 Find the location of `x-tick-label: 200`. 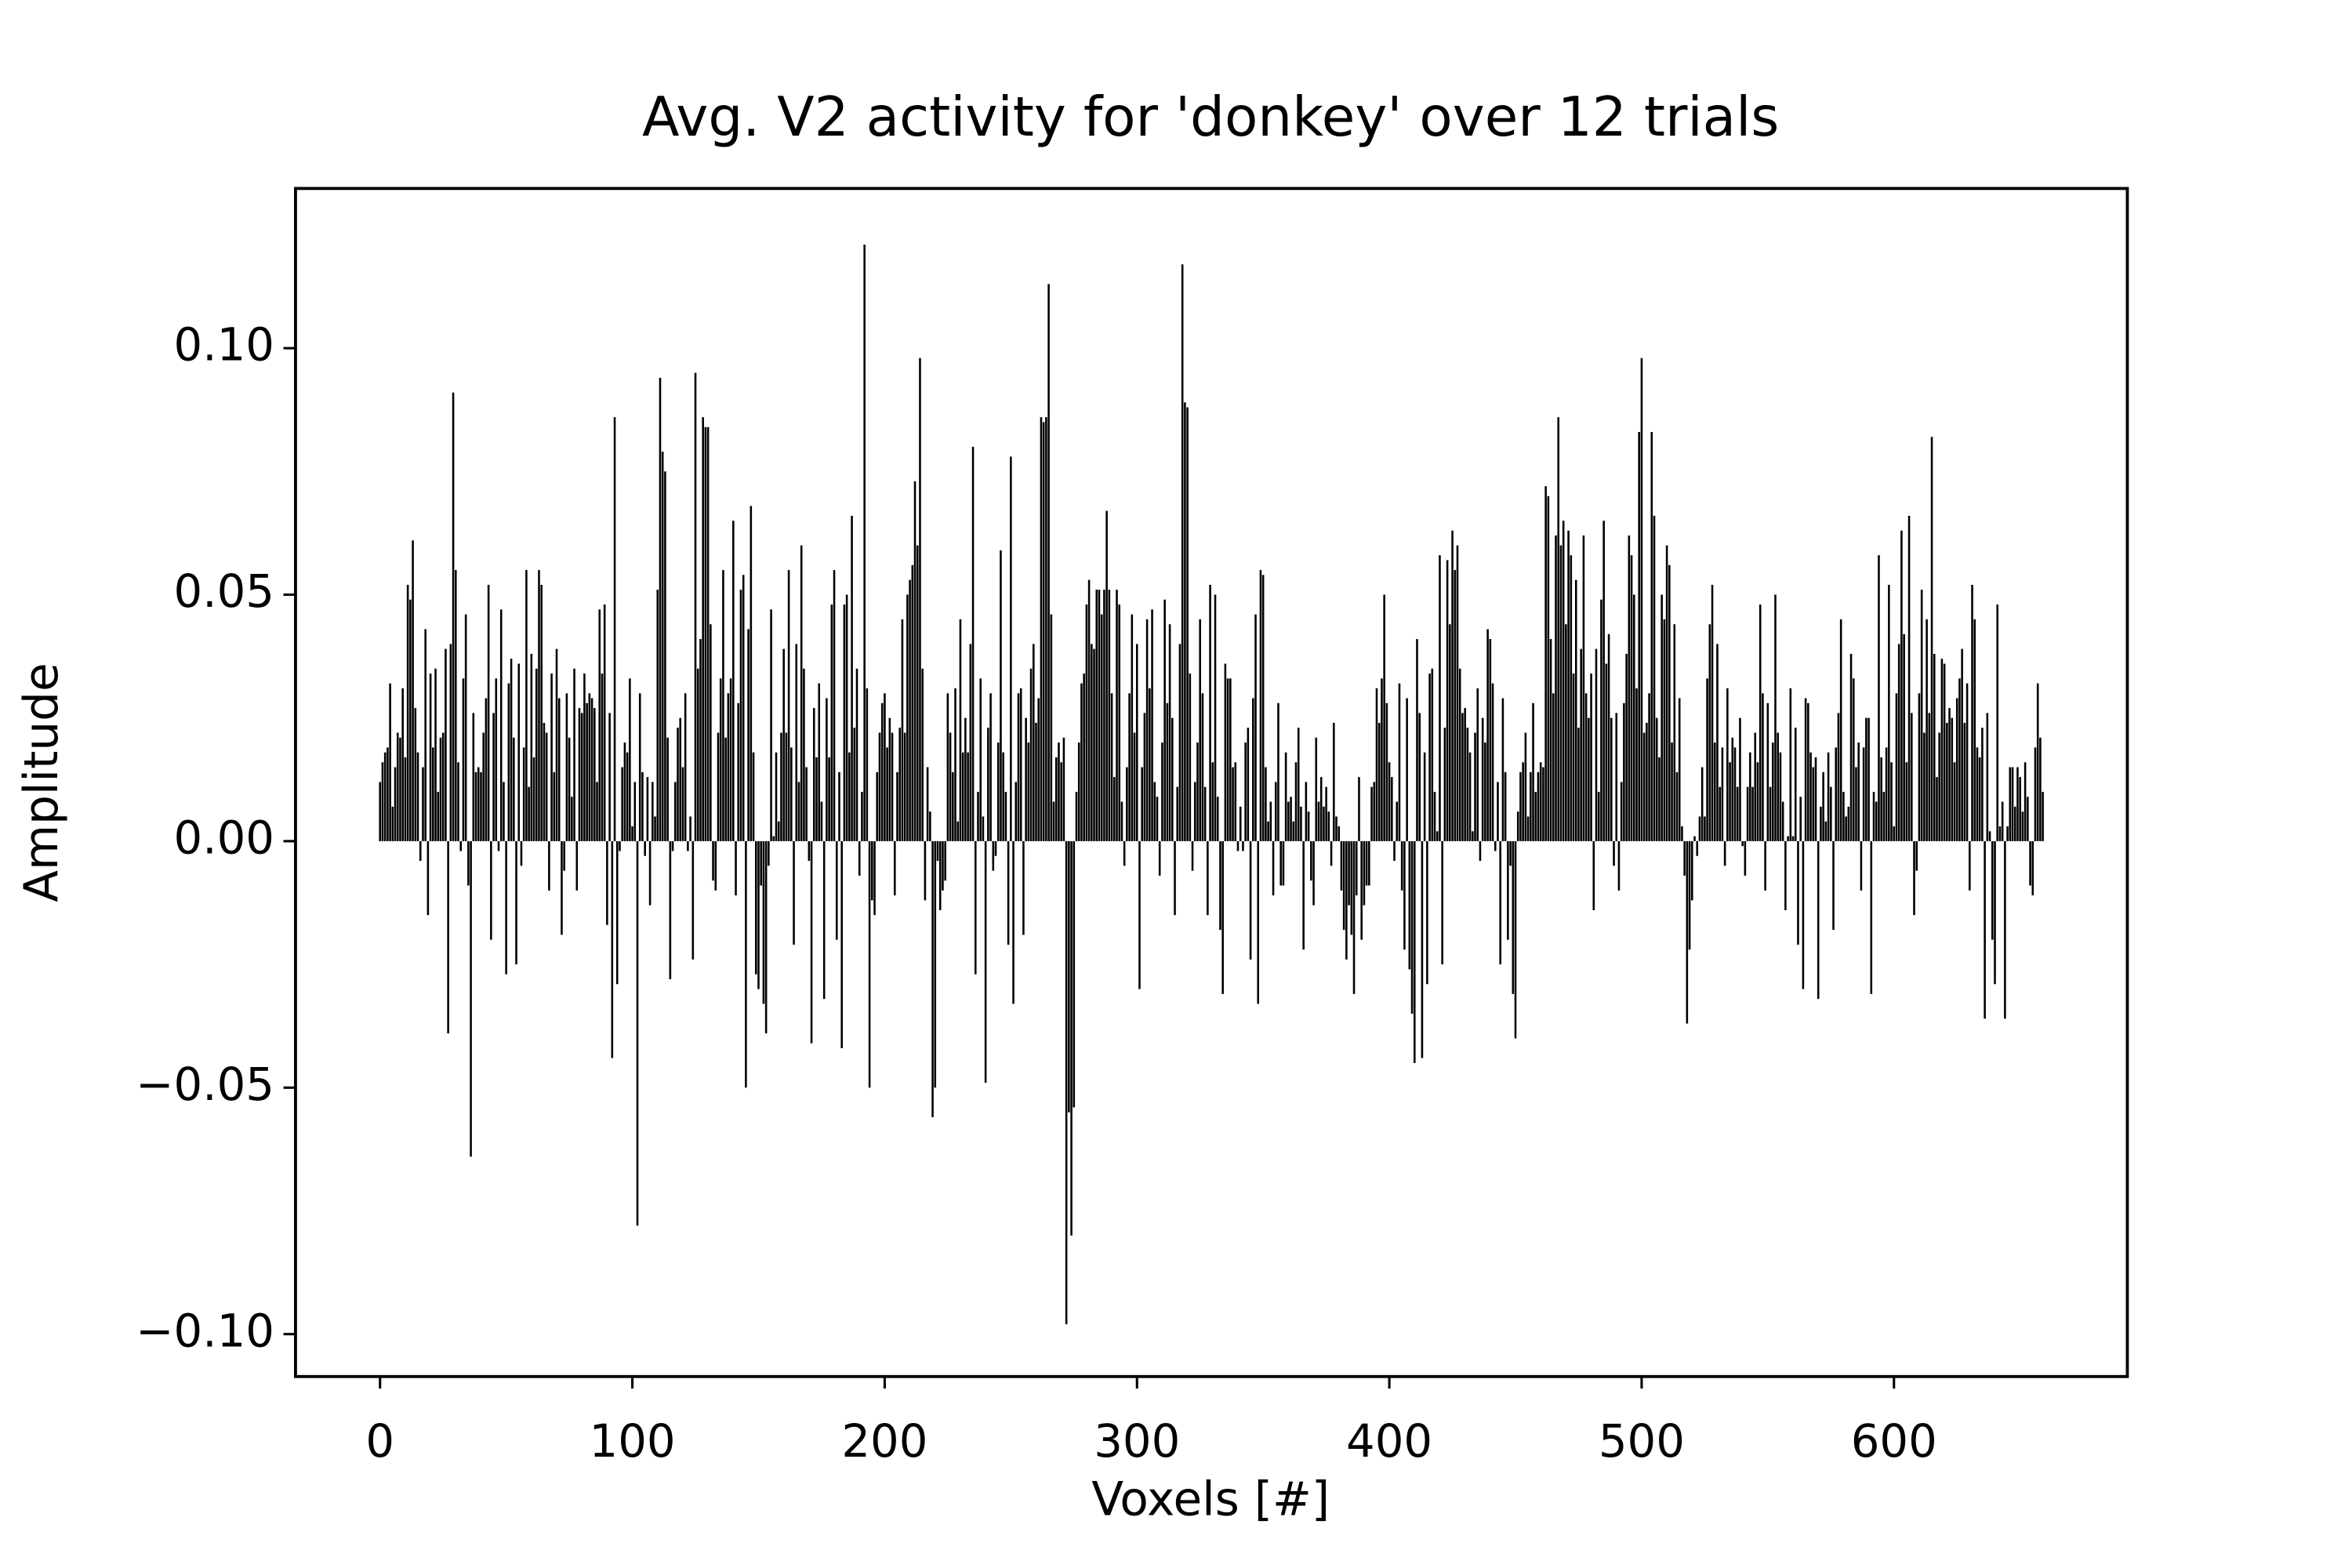

x-tick-label: 200 is located at coordinates (884, 1441).